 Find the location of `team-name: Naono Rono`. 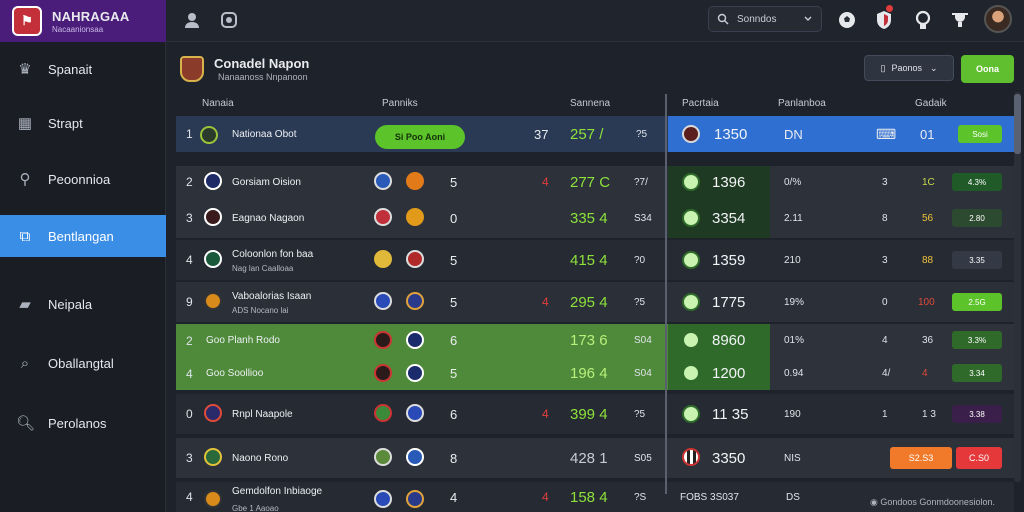

team-name: Naono Rono is located at coordinates (260, 458).